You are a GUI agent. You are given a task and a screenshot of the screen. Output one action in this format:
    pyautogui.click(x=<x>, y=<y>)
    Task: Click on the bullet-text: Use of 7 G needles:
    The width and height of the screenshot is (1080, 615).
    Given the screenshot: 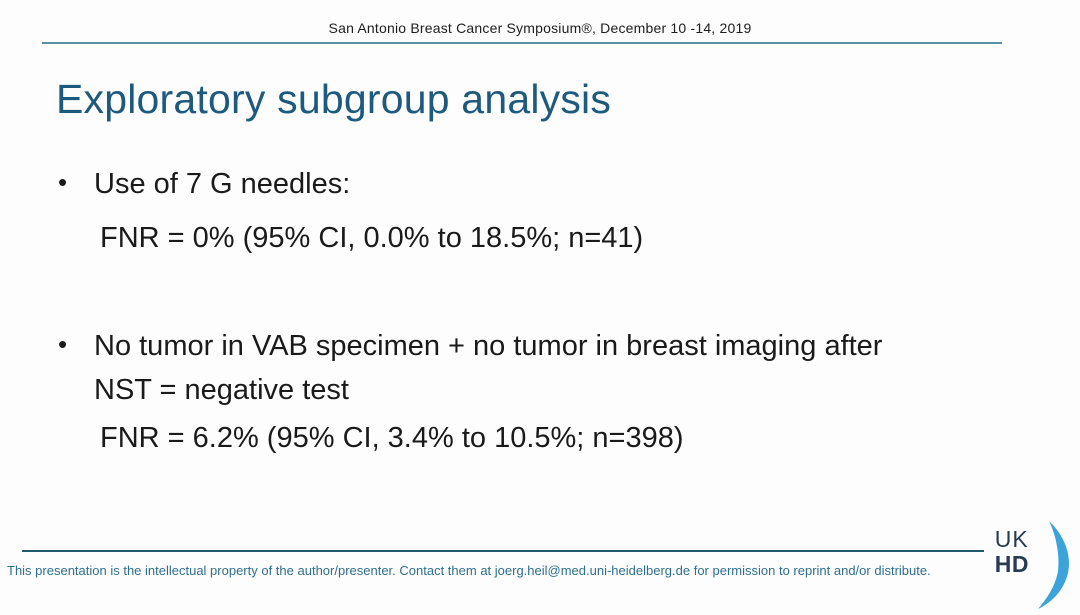 What is the action you would take?
    pyautogui.click(x=222, y=184)
    